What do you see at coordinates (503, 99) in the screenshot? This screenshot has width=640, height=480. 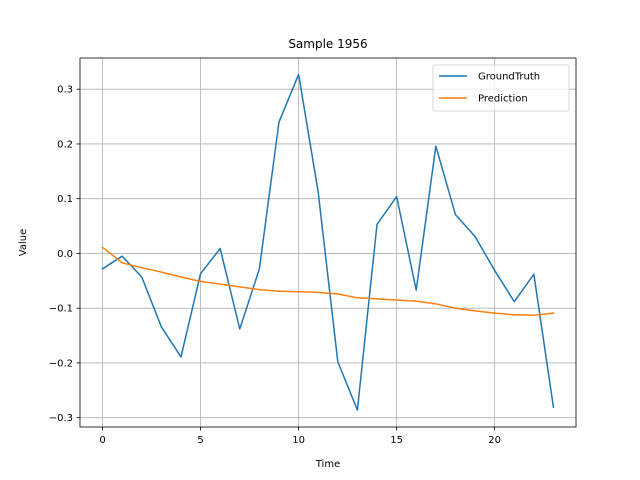 I see `legend-label-prediction: Prediction` at bounding box center [503, 99].